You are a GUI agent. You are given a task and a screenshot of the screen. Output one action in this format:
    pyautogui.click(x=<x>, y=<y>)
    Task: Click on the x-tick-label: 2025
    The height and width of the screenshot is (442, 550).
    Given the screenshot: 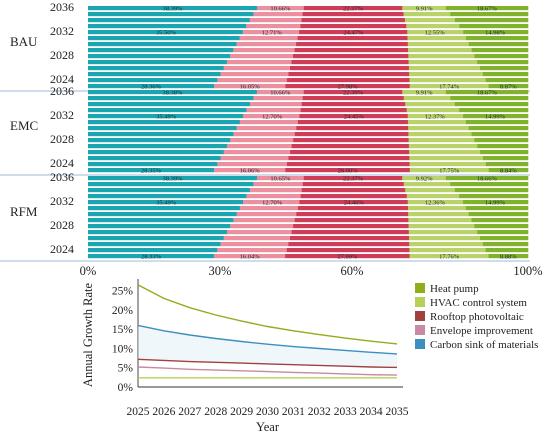 What is the action you would take?
    pyautogui.click(x=138, y=412)
    